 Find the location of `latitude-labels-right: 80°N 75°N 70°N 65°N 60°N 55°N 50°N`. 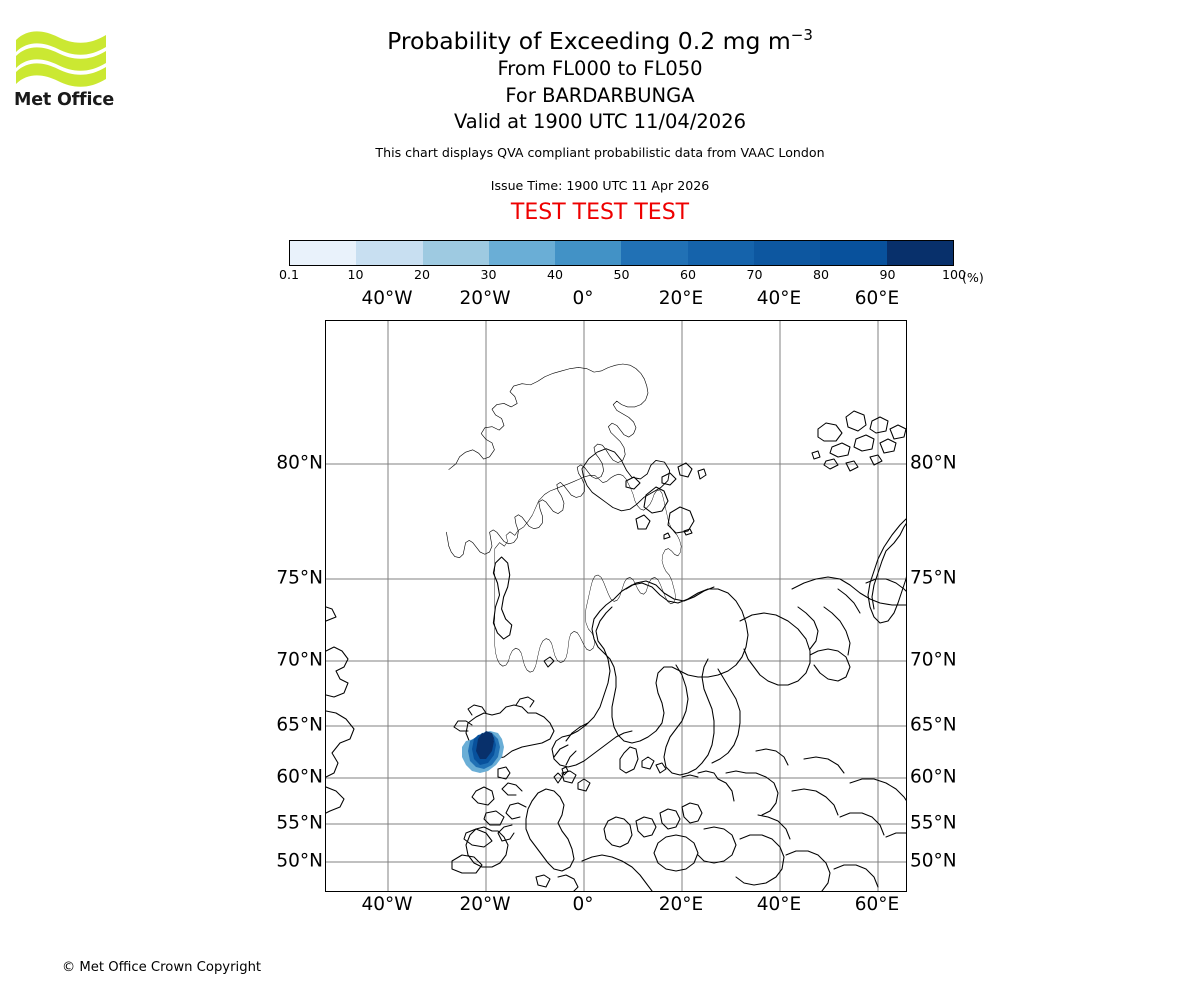

latitude-labels-right: 80°N 75°N 70°N 65°N 60°N 55°N 50°N is located at coordinates (945, 606).